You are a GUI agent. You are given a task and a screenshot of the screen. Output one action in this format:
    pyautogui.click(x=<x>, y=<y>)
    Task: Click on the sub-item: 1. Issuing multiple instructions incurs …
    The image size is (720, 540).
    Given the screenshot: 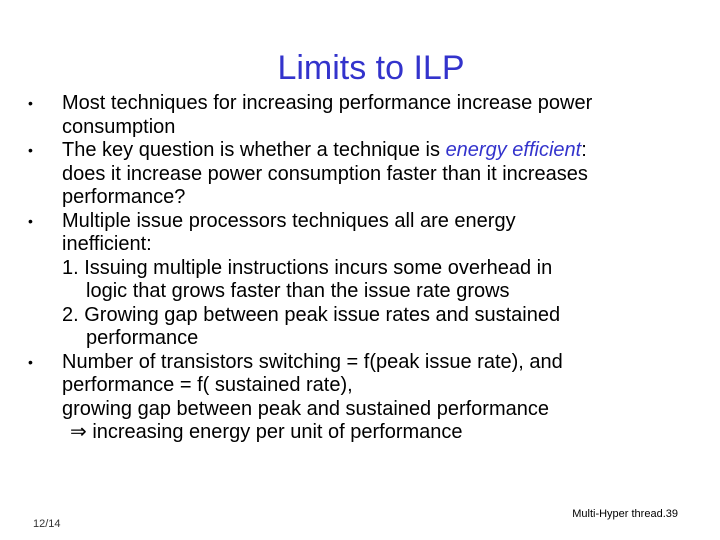 What is the action you would take?
    pyautogui.click(x=307, y=267)
    